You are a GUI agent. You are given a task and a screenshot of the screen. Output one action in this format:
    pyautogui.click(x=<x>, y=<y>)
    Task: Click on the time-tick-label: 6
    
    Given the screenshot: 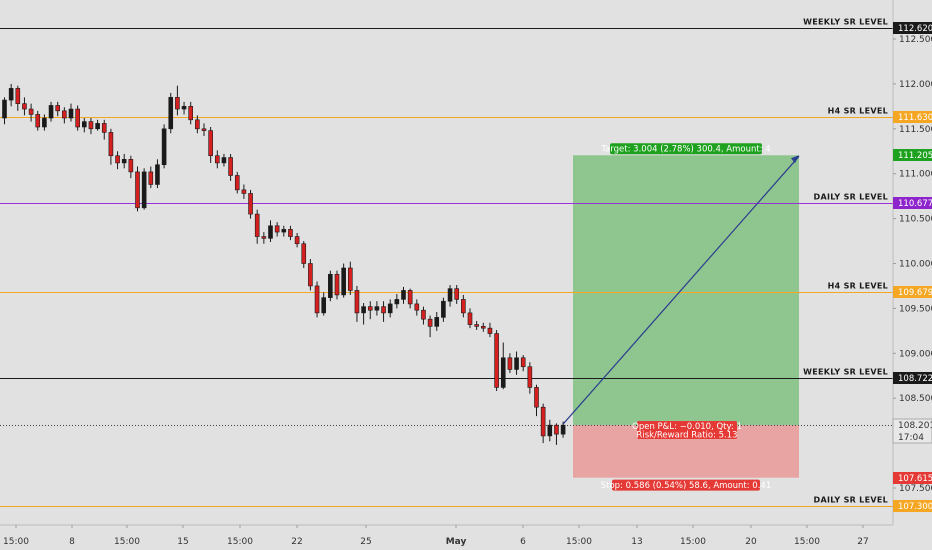 What is the action you would take?
    pyautogui.click(x=523, y=542)
    